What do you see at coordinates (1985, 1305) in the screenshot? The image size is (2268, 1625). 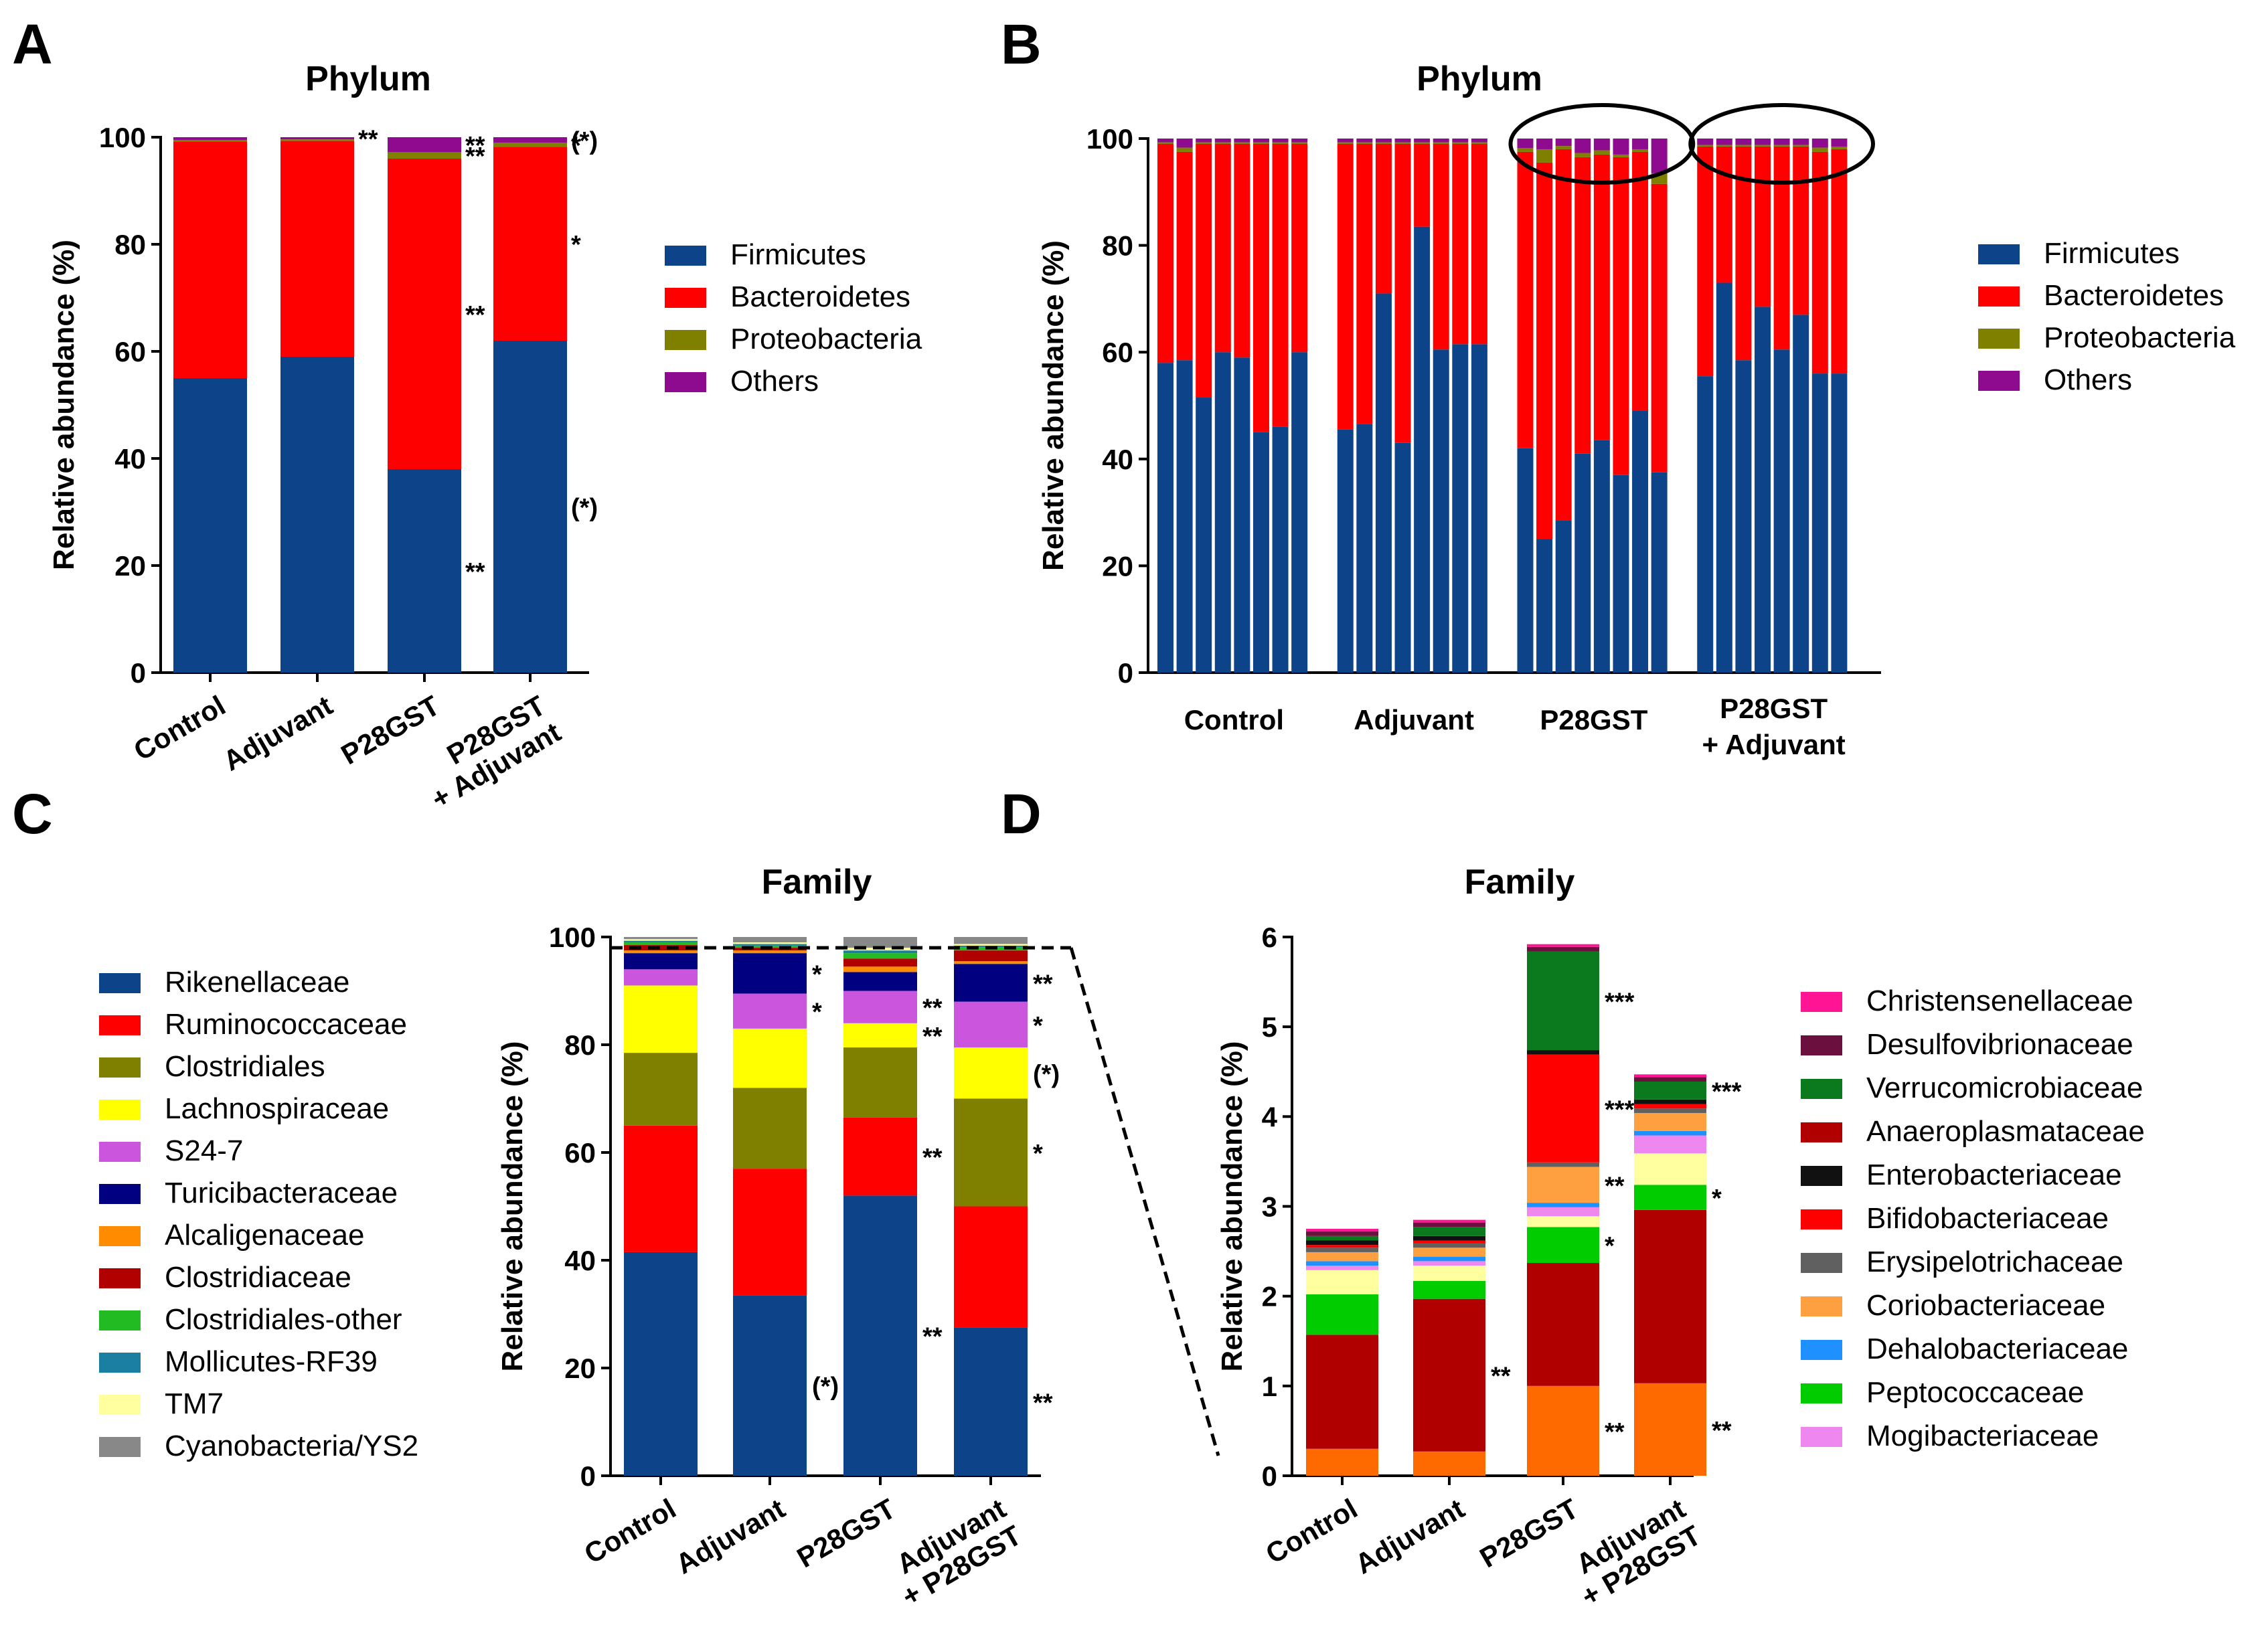 I see `panel-d-legend-label-coriobacteriaceae: Coriobacteriaceae` at bounding box center [1985, 1305].